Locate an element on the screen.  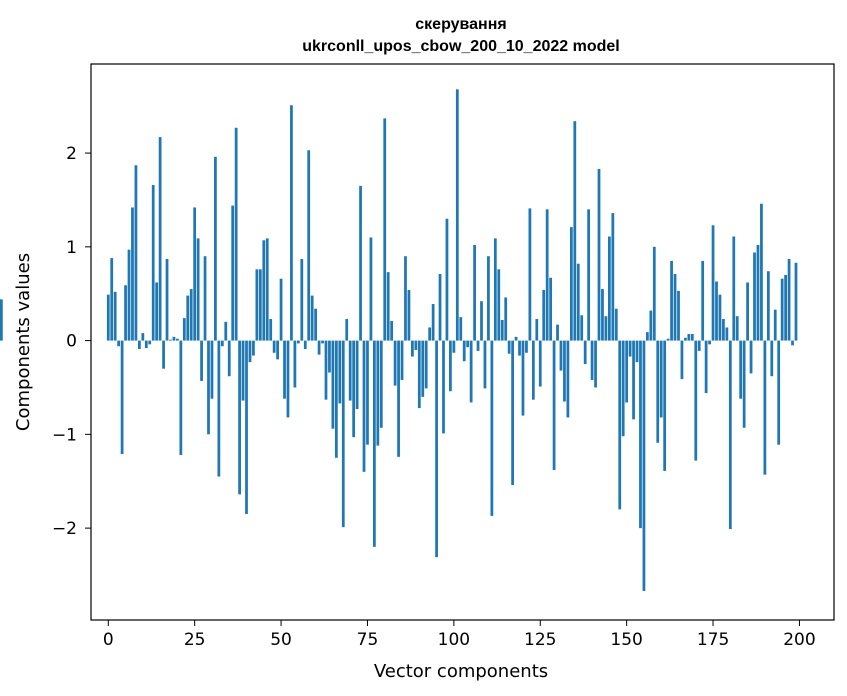
y-axis-label: Components values is located at coordinates (23, 342).